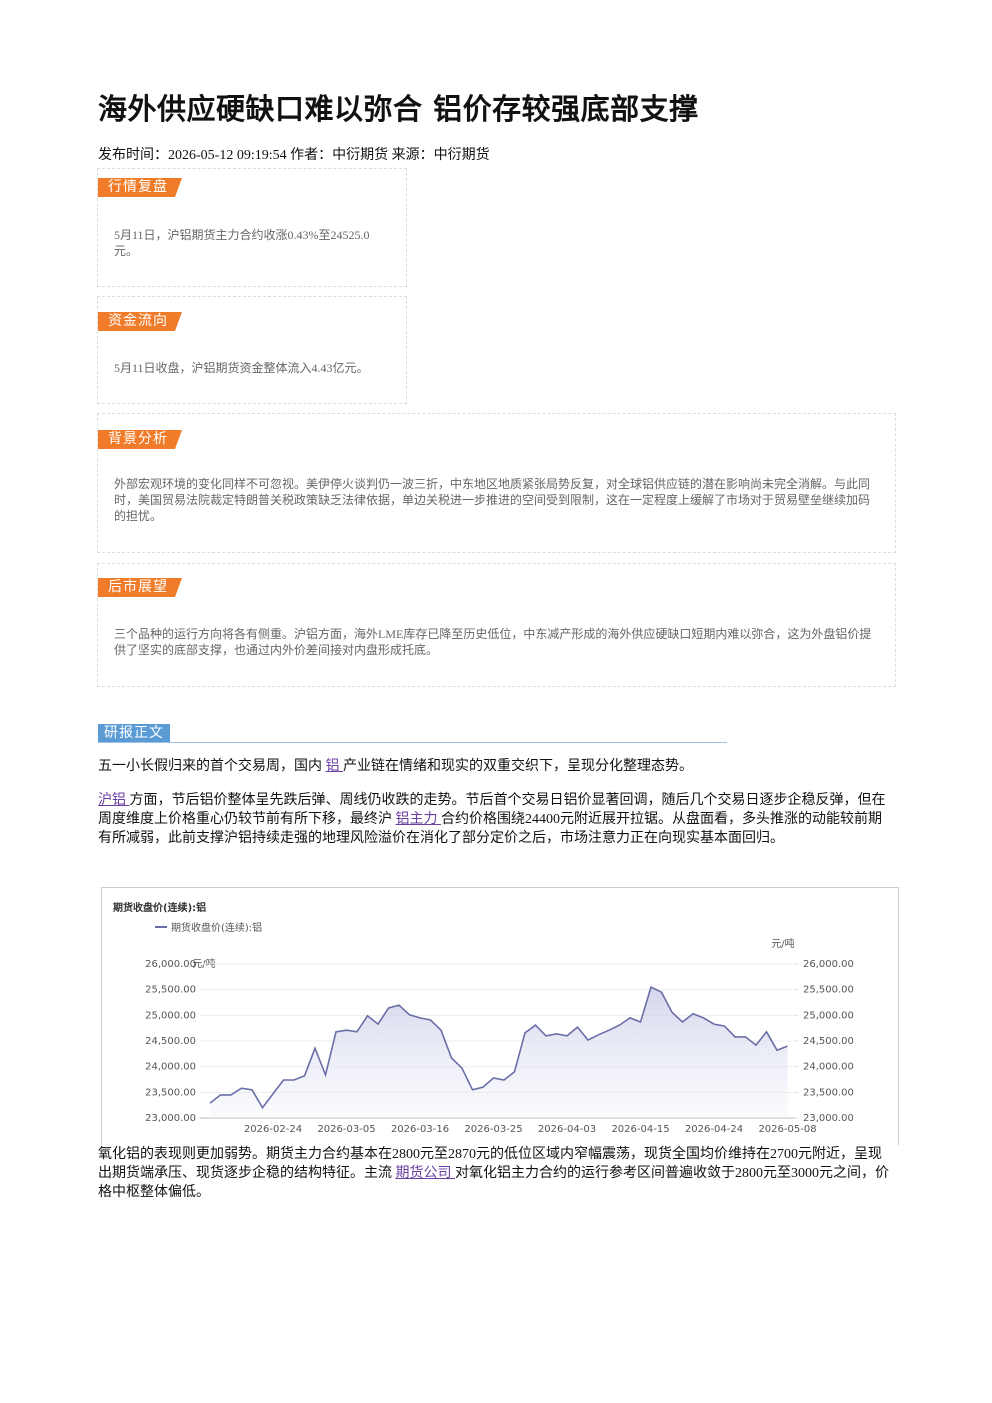 The height and width of the screenshot is (1403, 992). What do you see at coordinates (714, 1129) in the screenshot?
I see `x-tick-label: 2026-04-24` at bounding box center [714, 1129].